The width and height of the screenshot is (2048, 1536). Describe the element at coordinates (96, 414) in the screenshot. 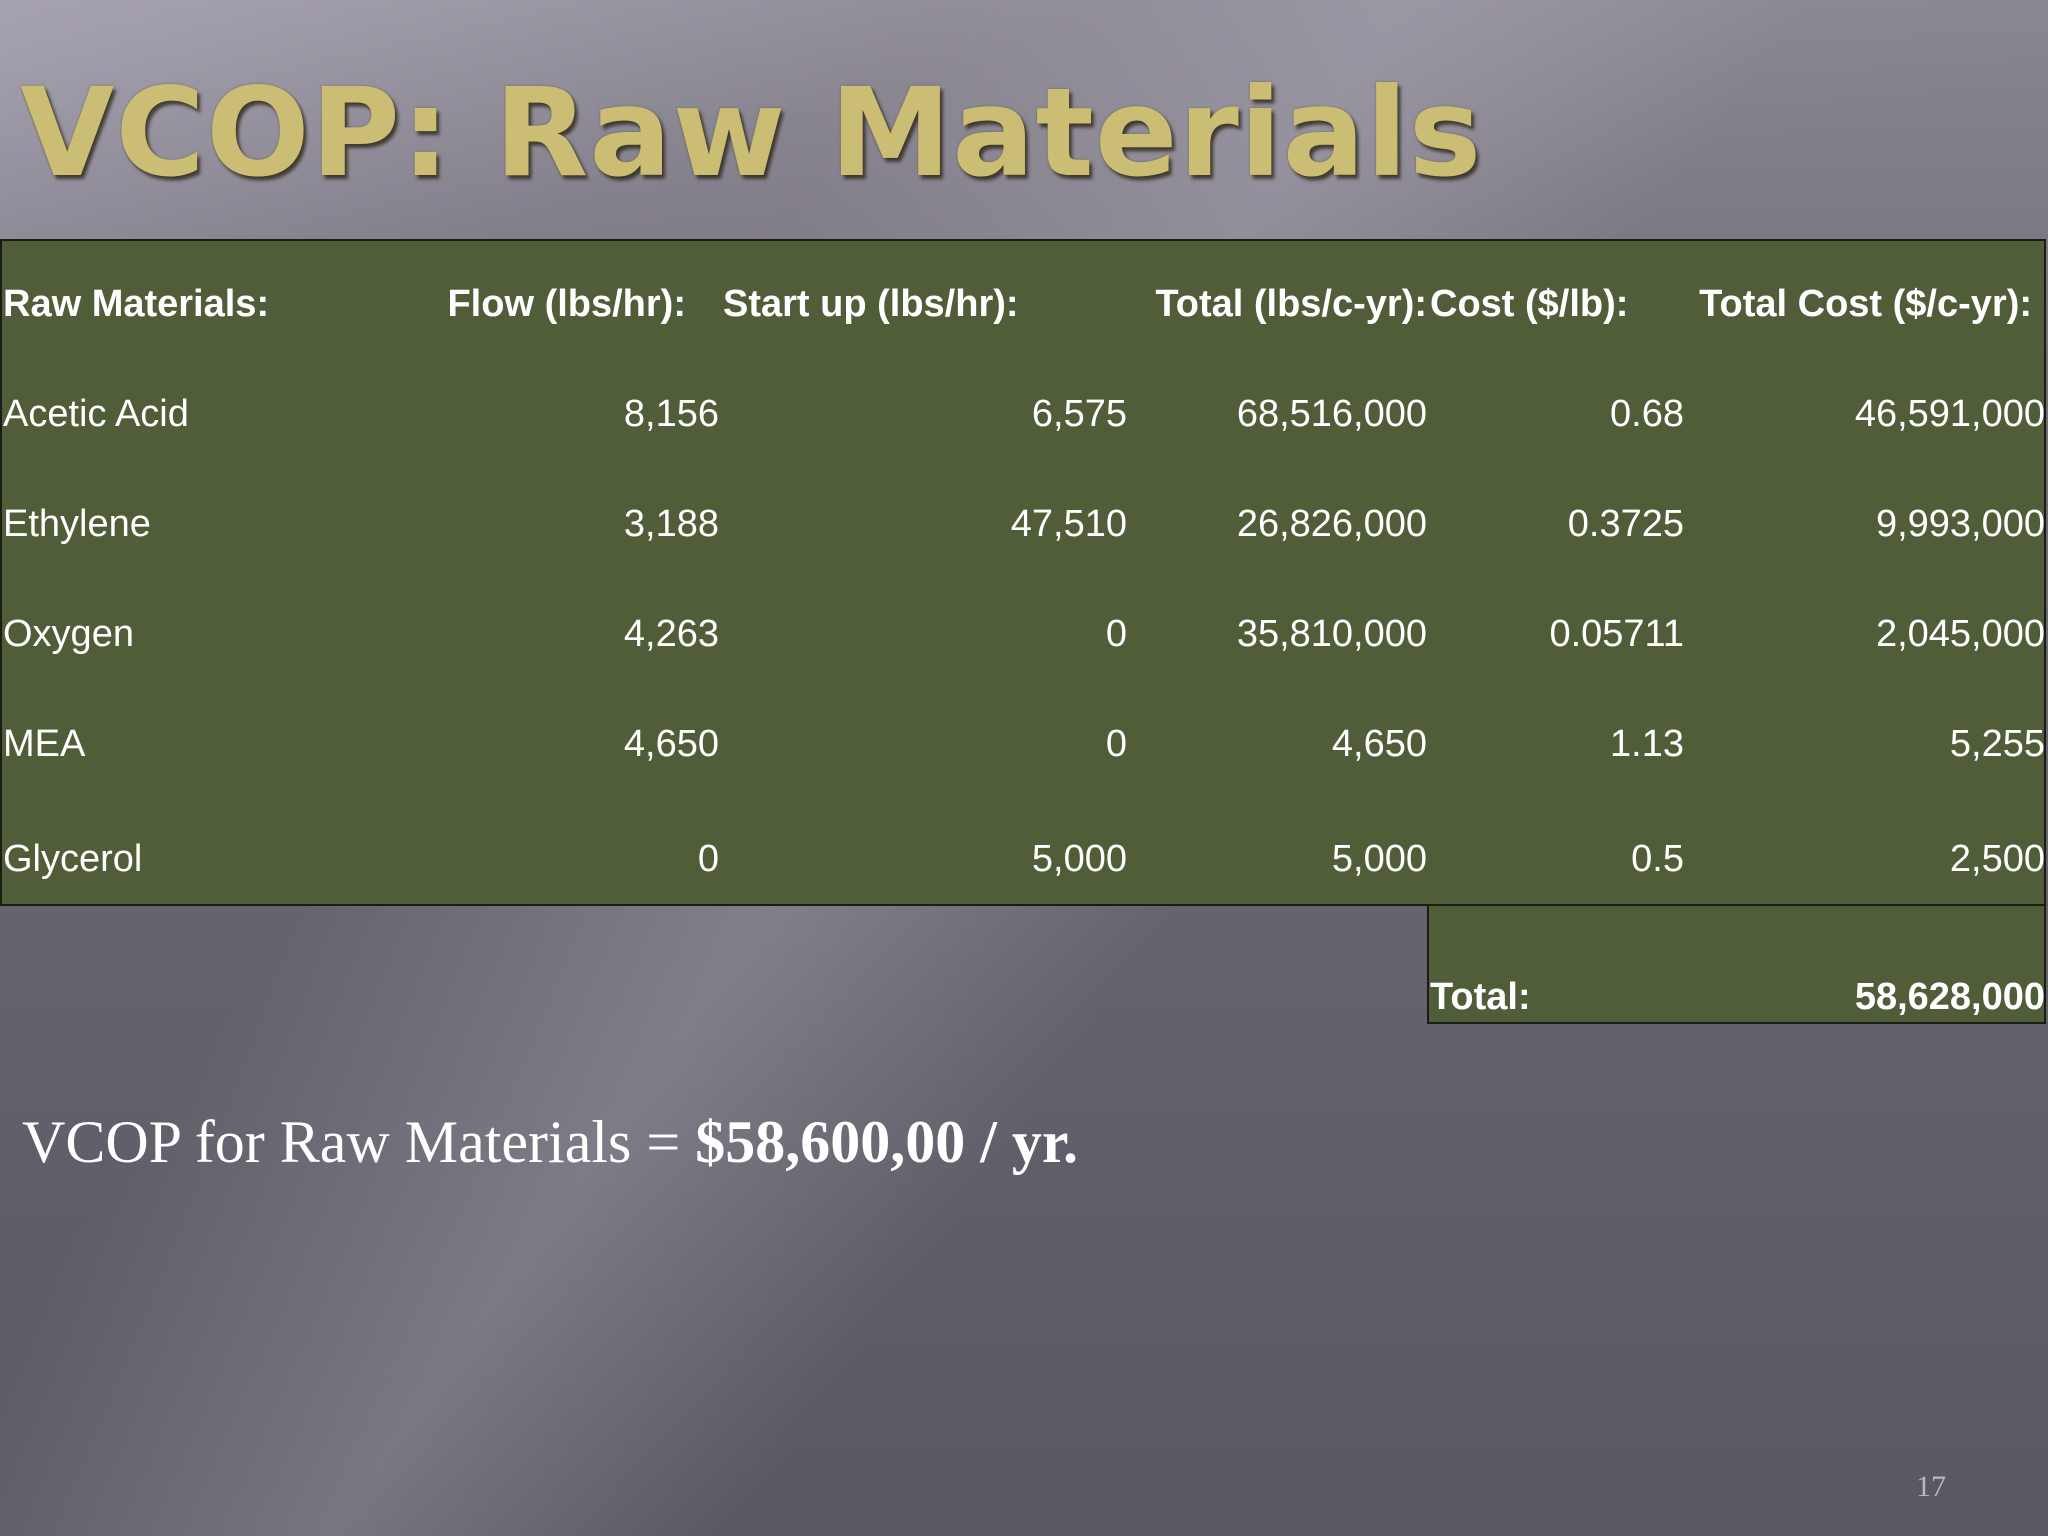

I see `row-label: Acetic Acid` at that location.